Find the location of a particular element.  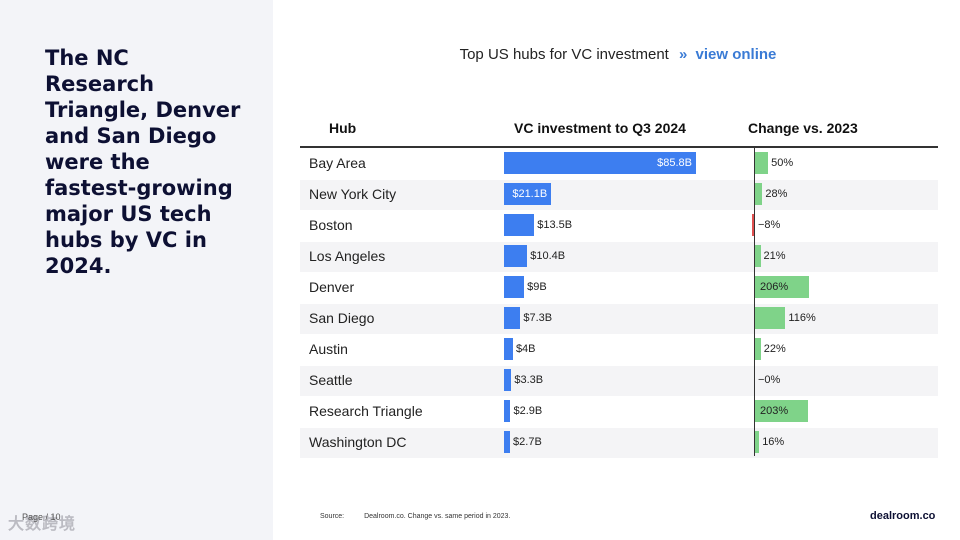

change-label: −0% is located at coordinates (769, 380).